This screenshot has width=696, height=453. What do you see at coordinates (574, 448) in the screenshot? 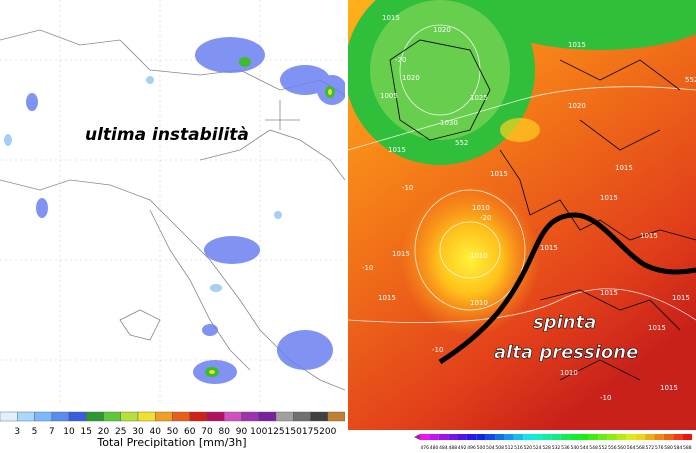
I see `colorbar-label: 540` at bounding box center [574, 448].